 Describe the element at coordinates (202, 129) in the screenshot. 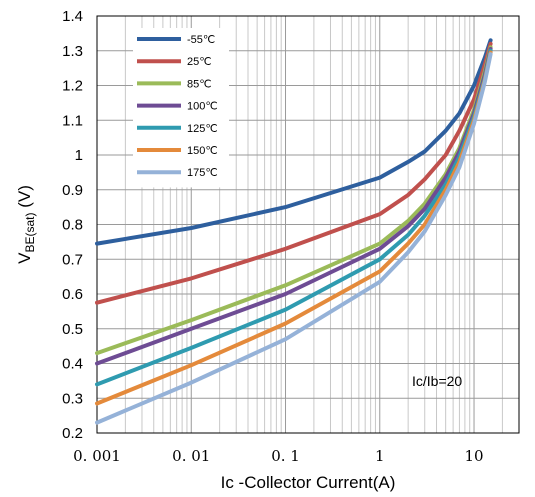

I see `legend-label: 125℃` at that location.